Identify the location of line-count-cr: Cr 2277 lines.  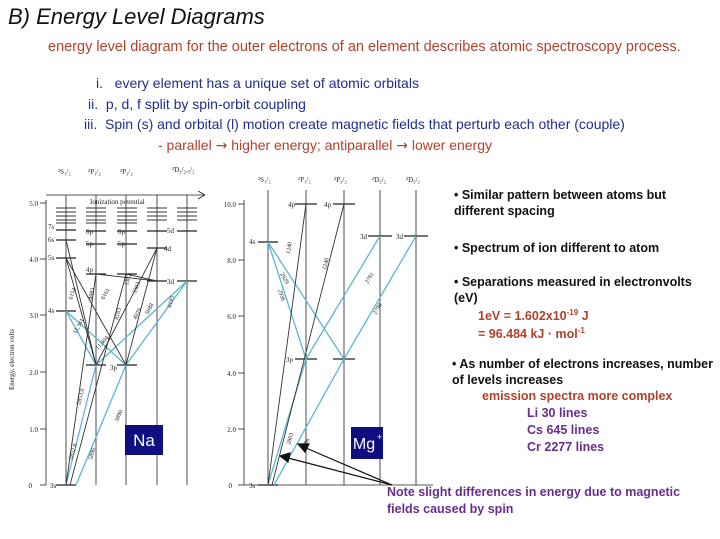
(566, 447).